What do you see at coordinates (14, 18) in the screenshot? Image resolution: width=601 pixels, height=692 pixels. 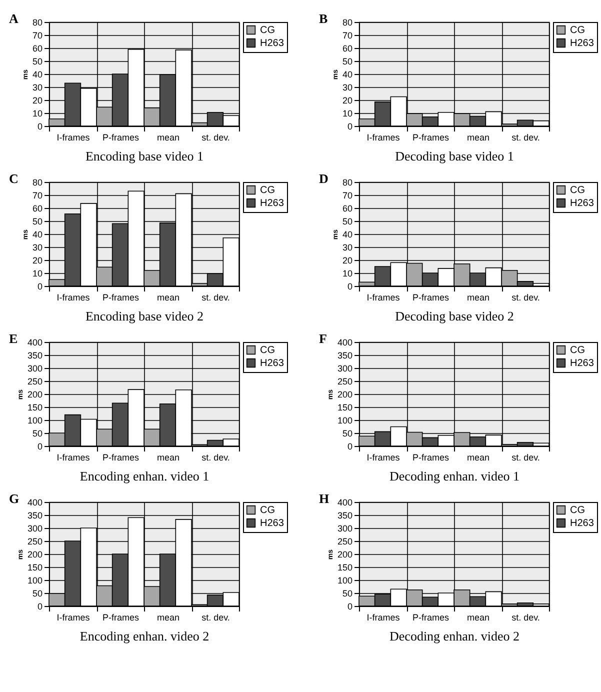 I see `chart-title: A` at bounding box center [14, 18].